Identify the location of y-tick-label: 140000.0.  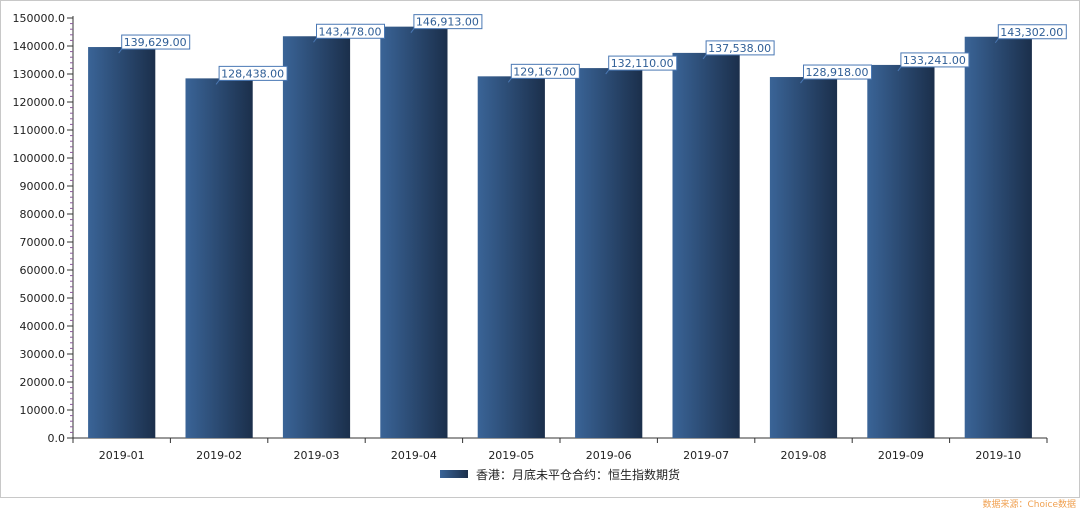
(39, 46).